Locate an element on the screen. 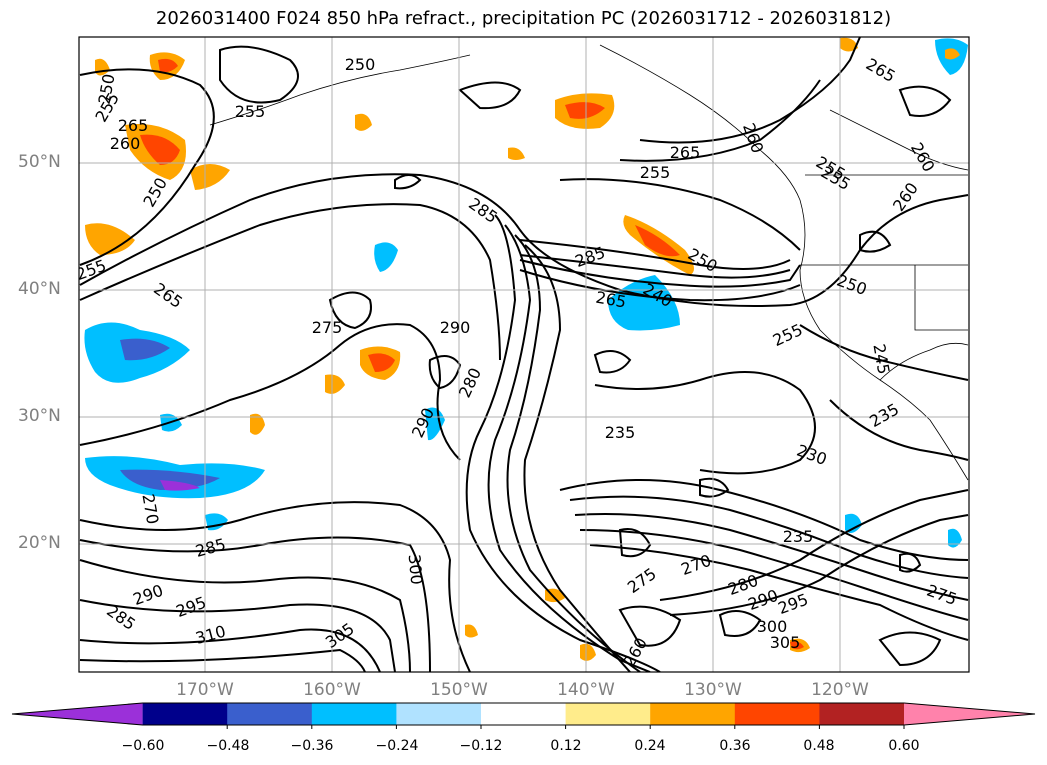 This screenshot has width=1047, height=765. contour-label: 245 is located at coordinates (881, 358).